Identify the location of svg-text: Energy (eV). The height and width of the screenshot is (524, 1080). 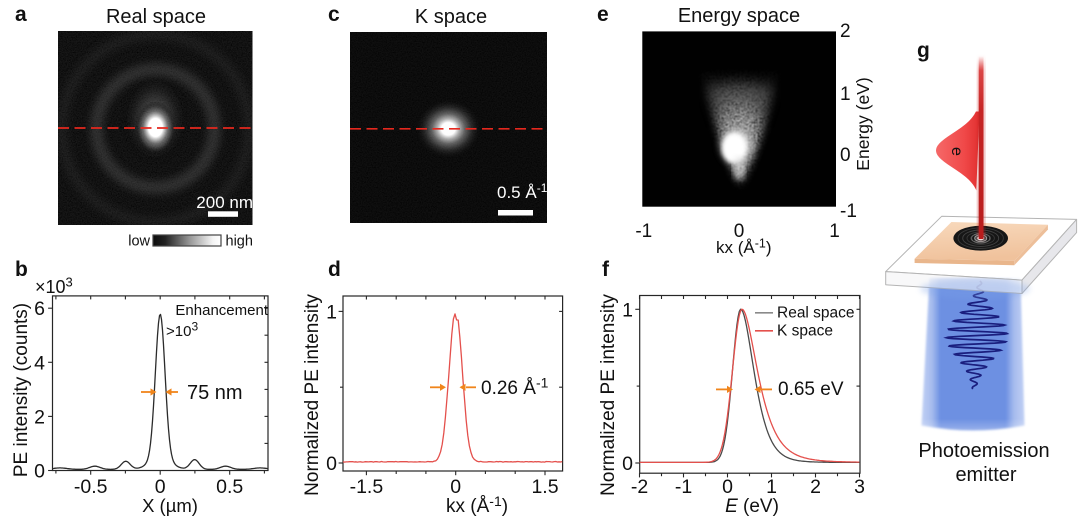
(863, 123).